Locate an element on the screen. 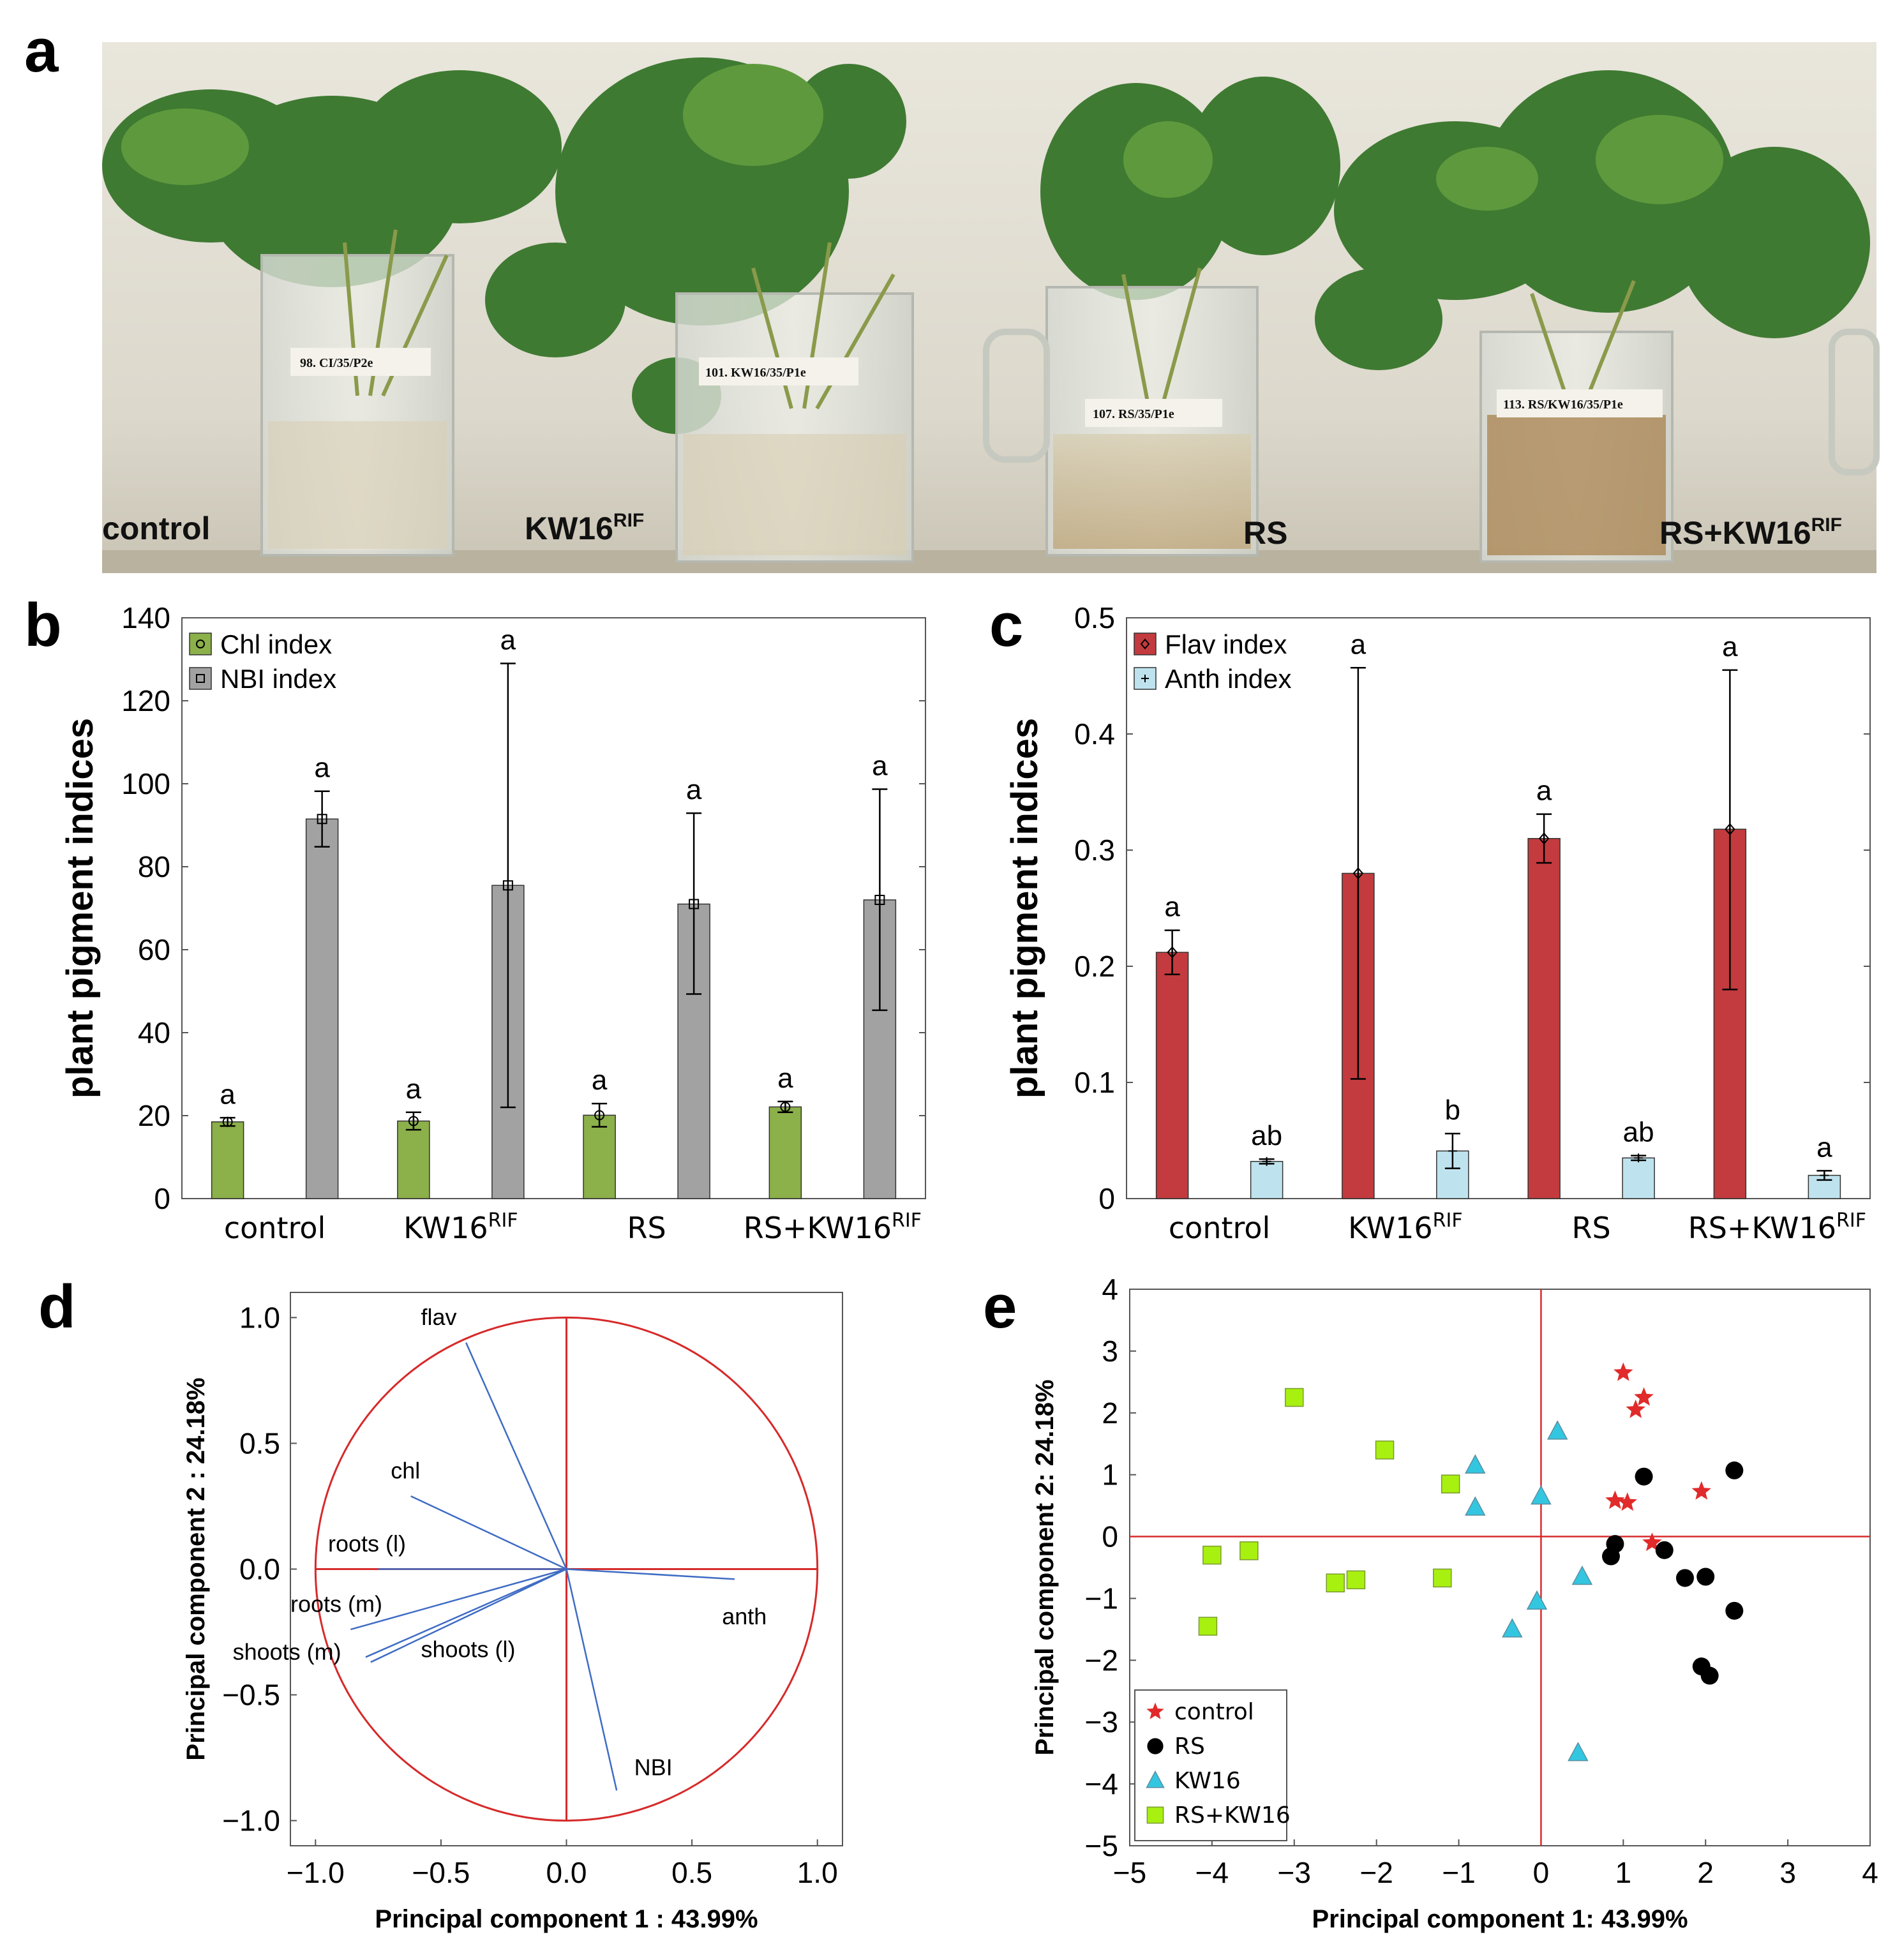  vector-label: NBI is located at coordinates (653, 1768).